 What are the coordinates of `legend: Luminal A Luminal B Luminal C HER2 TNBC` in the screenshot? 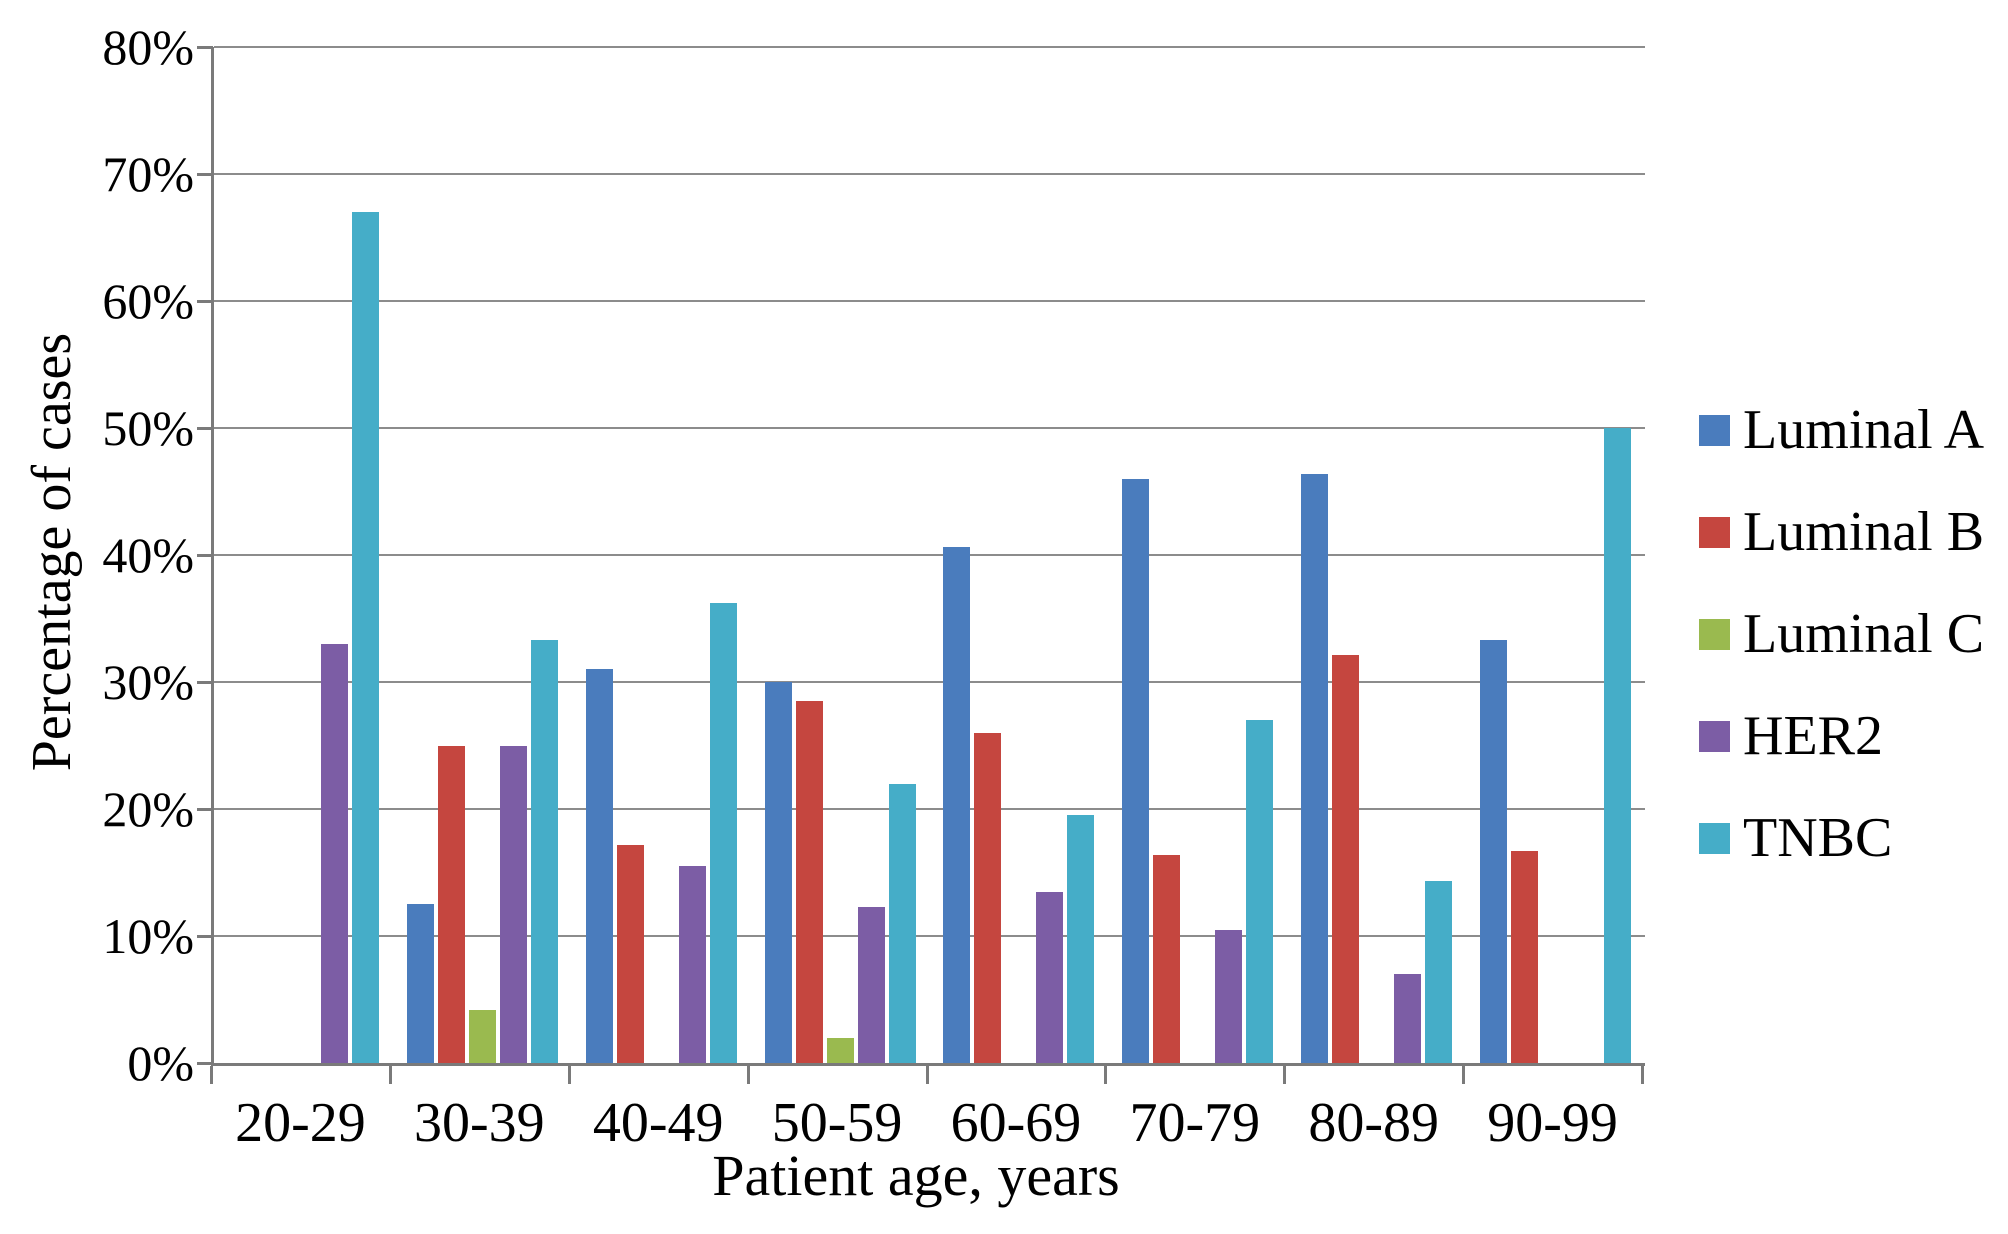 It's located at (1841, 634).